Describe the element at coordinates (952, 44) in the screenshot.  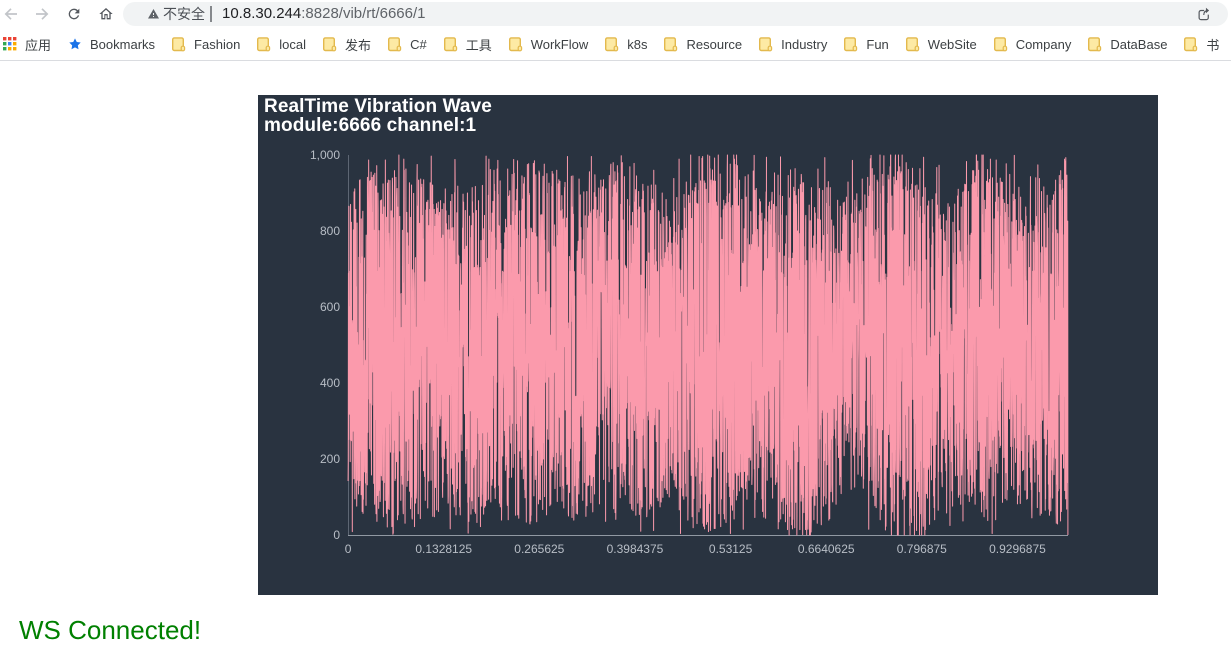
I see `bookmark-folder-label: WebSite` at that location.